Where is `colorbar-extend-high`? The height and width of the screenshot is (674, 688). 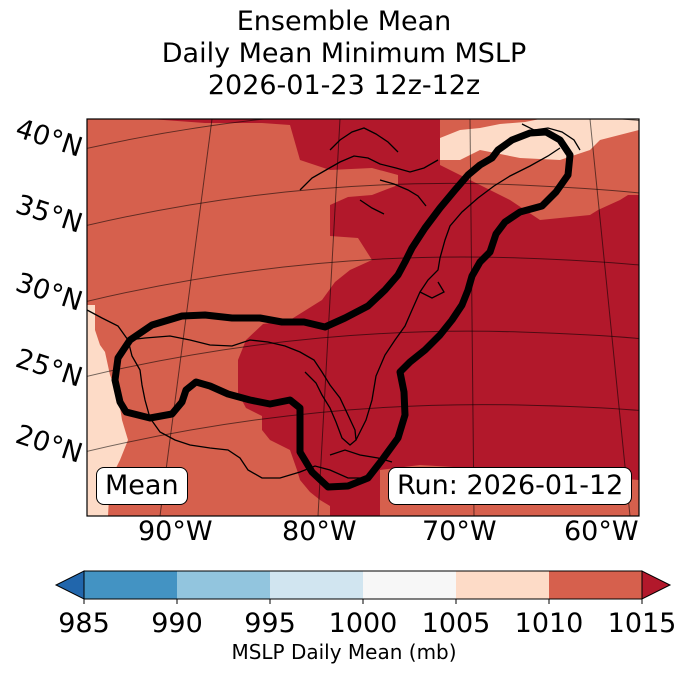 colorbar-extend-high is located at coordinates (656, 585).